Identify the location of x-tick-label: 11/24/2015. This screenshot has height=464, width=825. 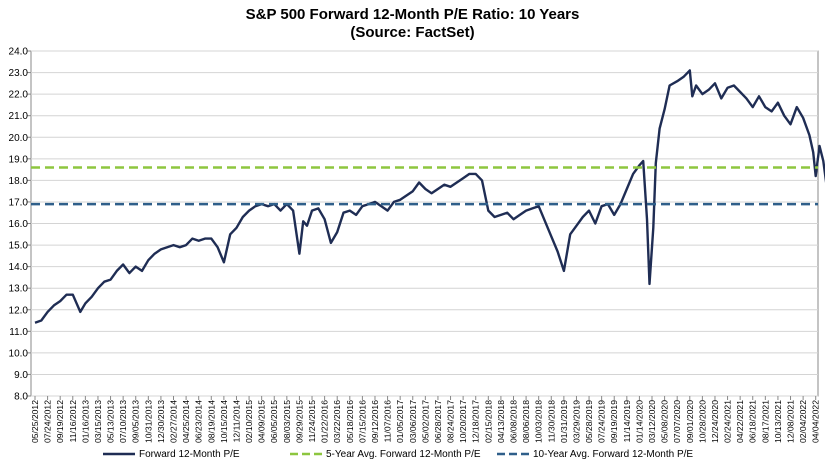
(312, 421).